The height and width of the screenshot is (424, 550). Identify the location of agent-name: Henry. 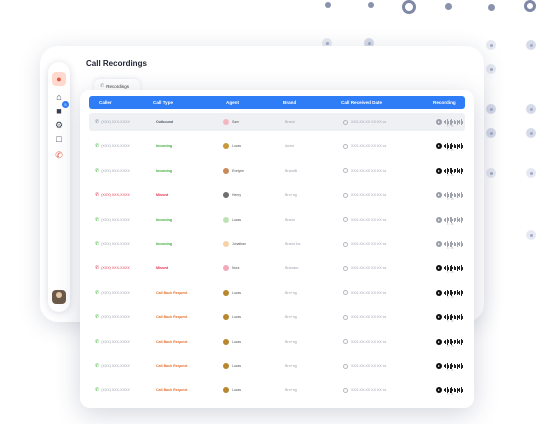
(237, 195).